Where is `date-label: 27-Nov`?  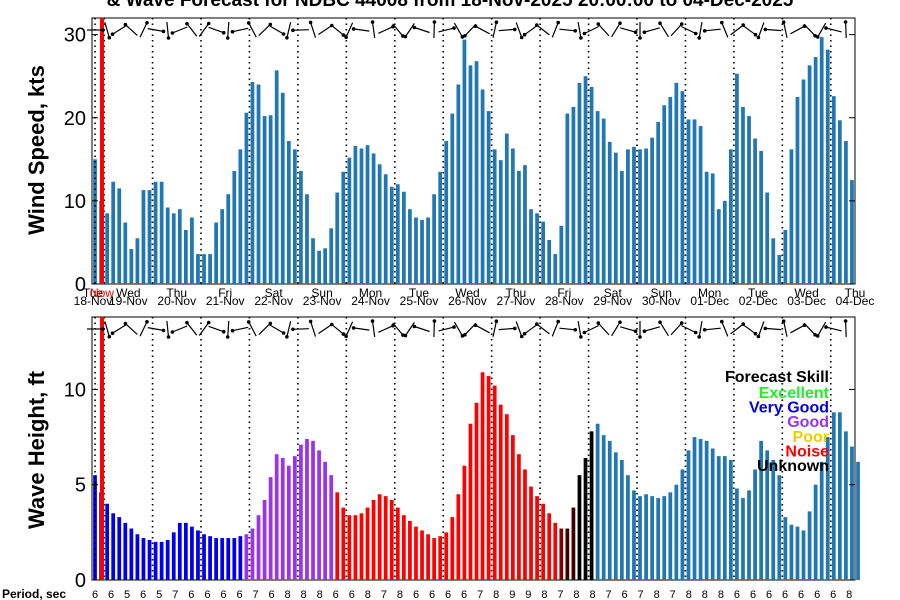 date-label: 27-Nov is located at coordinates (516, 301).